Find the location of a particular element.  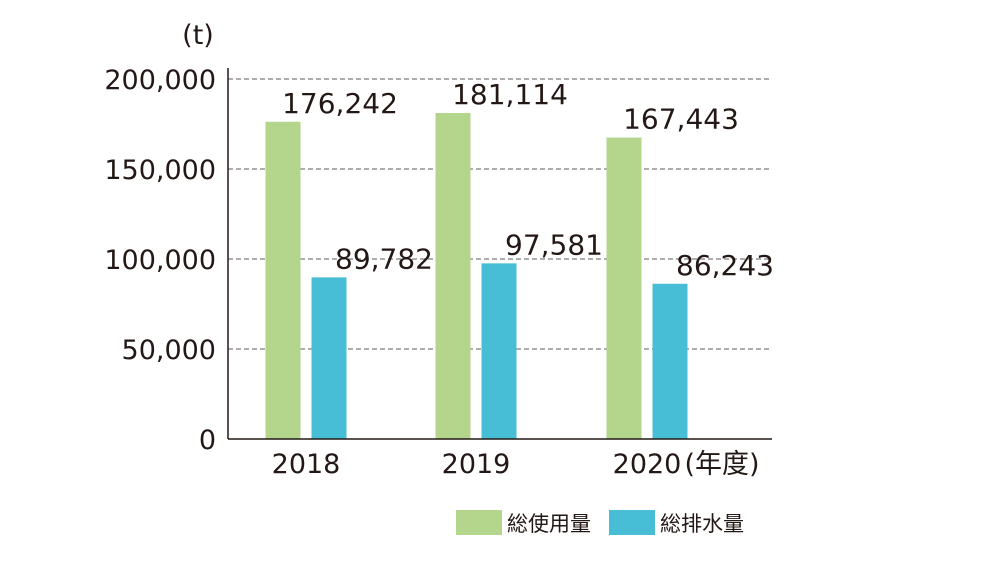

bar-value-label: 167,443 is located at coordinates (681, 119).